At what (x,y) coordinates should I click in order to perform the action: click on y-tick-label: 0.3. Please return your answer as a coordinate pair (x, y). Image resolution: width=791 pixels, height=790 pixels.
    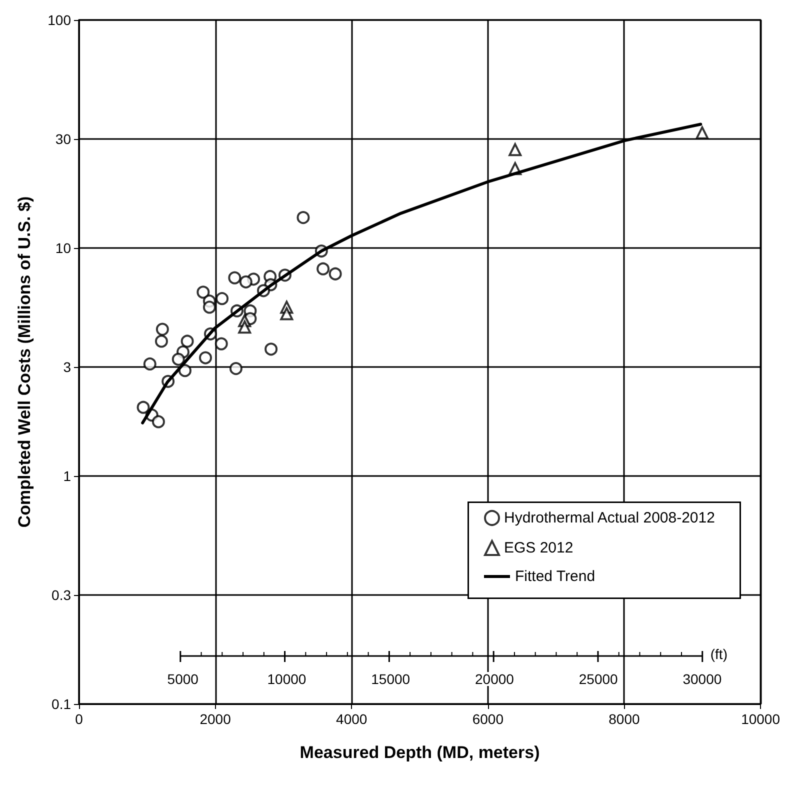
    Looking at the image, I should click on (62, 595).